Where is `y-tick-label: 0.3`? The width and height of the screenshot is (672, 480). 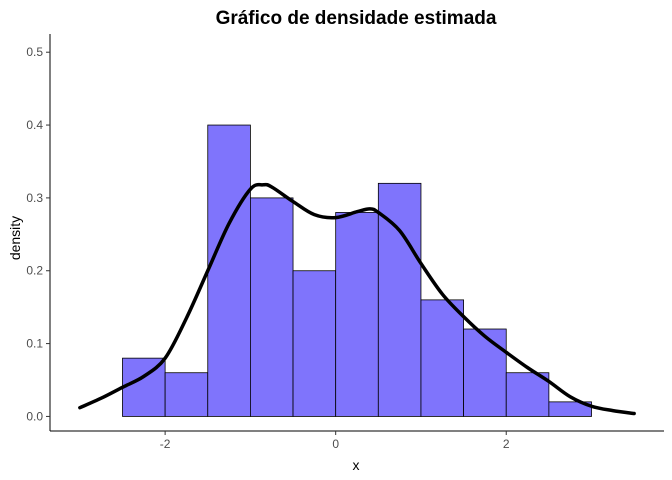 y-tick-label: 0.3 is located at coordinates (34, 198).